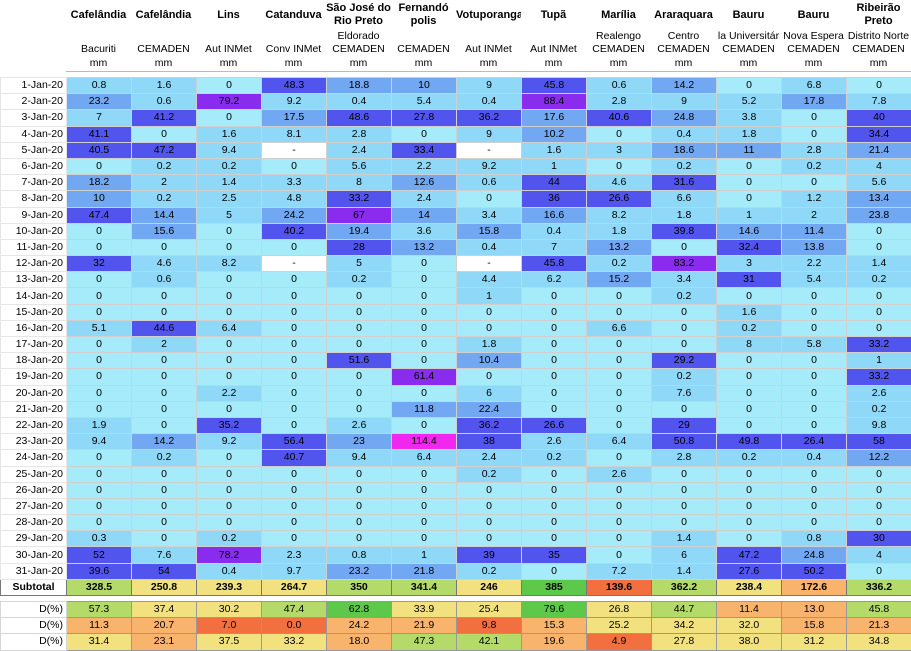 Image resolution: width=911 pixels, height=651 pixels. I want to click on deviation-cell: 15.8, so click(814, 626).